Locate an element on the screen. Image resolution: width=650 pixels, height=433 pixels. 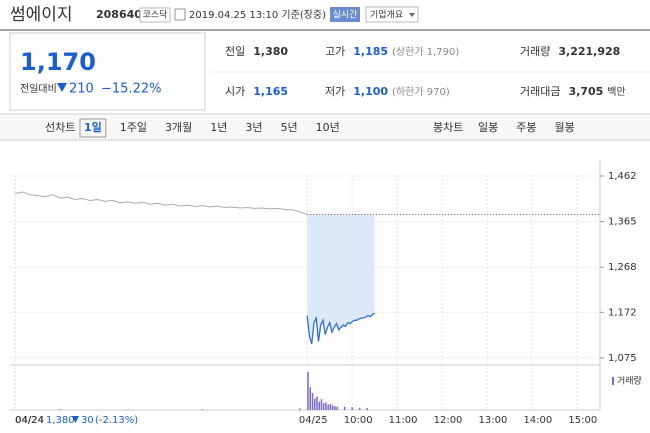
x-tick-label: 14:00 is located at coordinates (537, 420).